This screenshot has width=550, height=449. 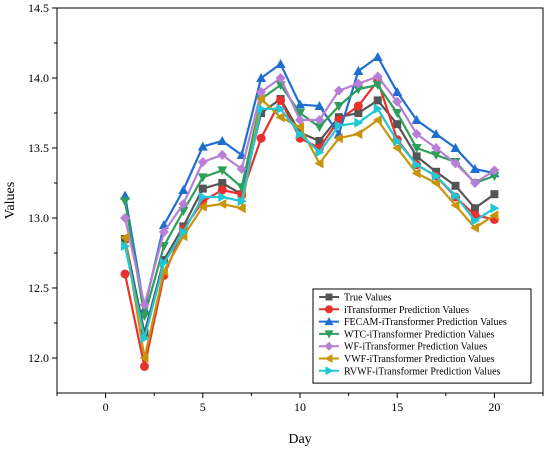 I want to click on x-tick-label: 0, so click(x=106, y=407).